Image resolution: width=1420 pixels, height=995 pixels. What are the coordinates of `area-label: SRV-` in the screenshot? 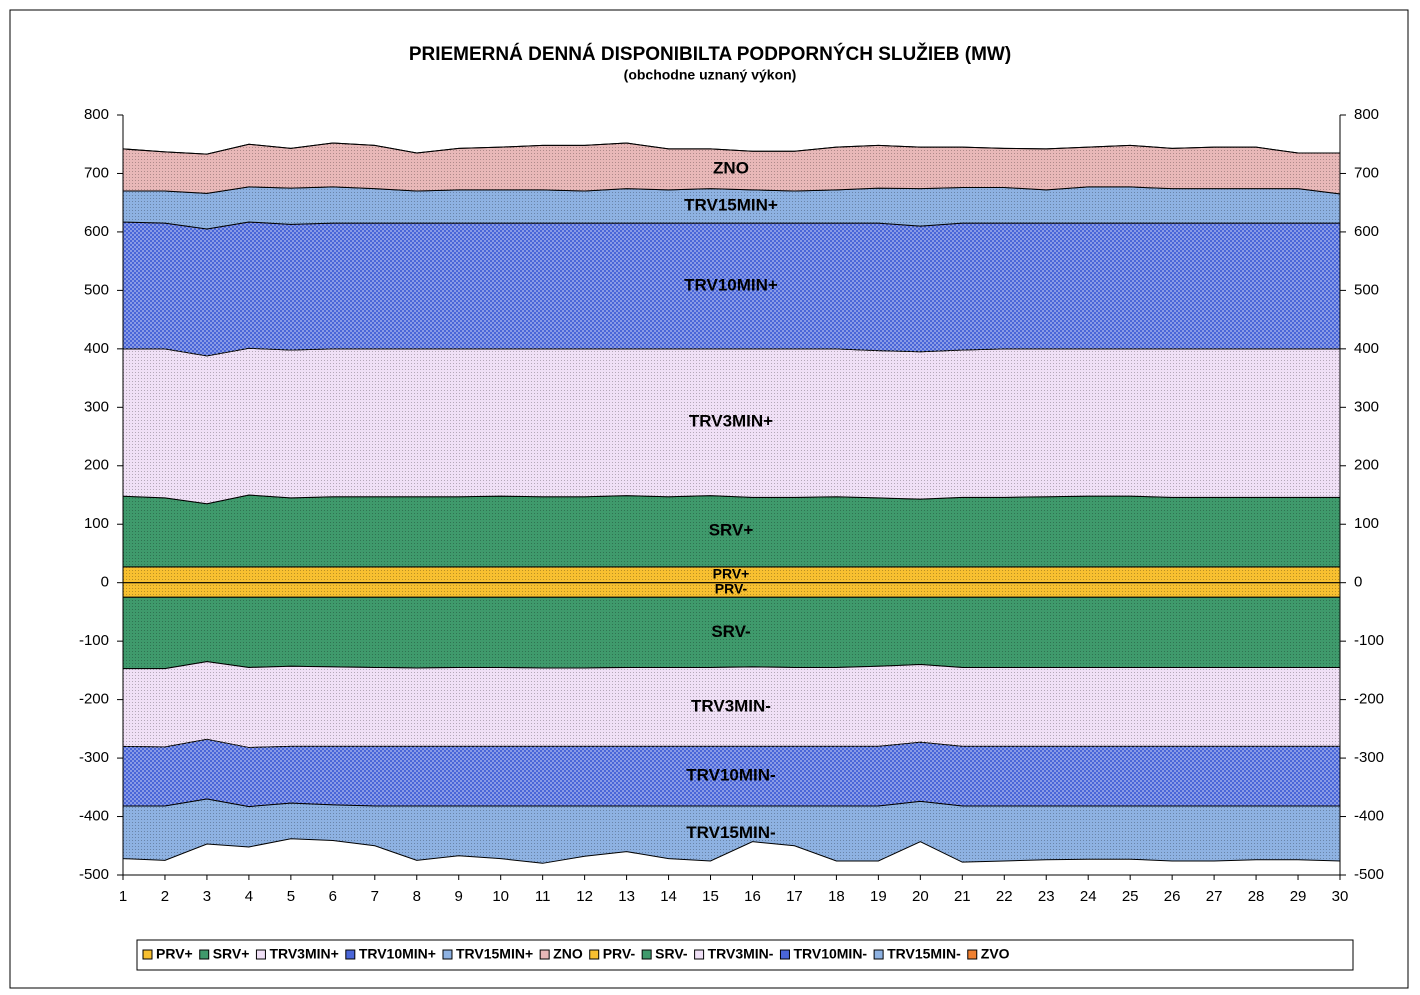 It's located at (730, 631).